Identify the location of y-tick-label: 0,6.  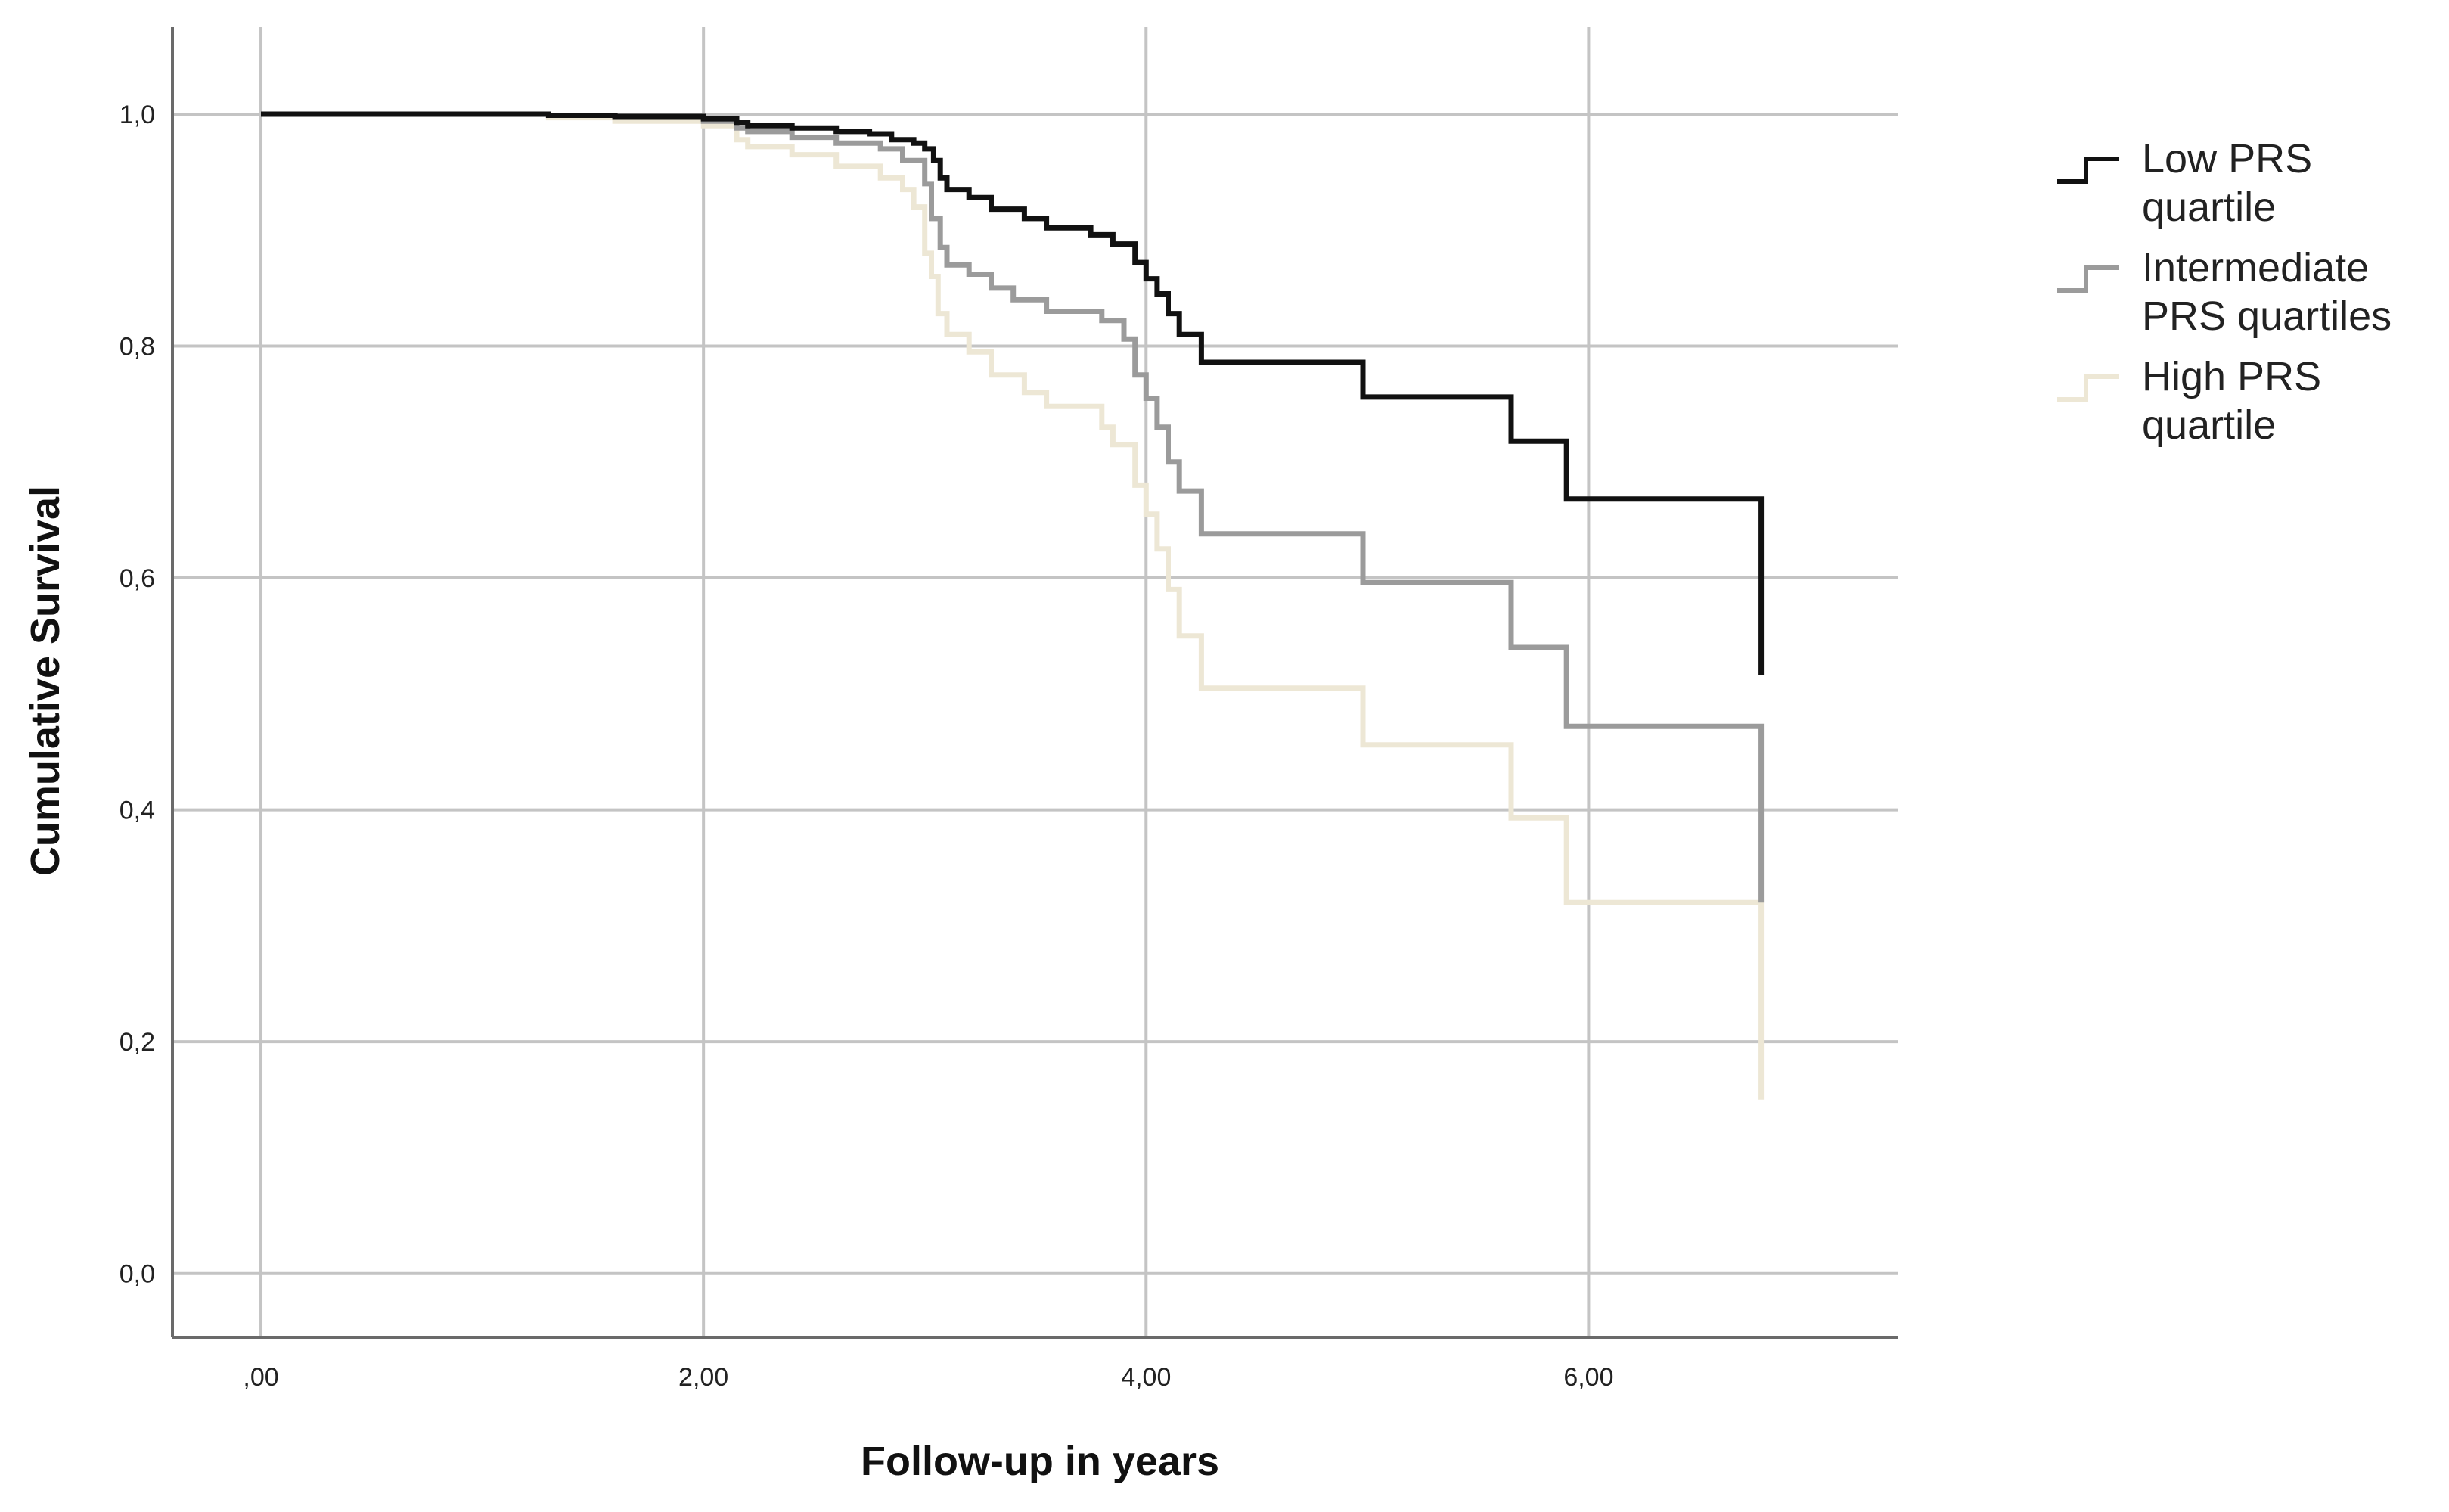
(137, 578).